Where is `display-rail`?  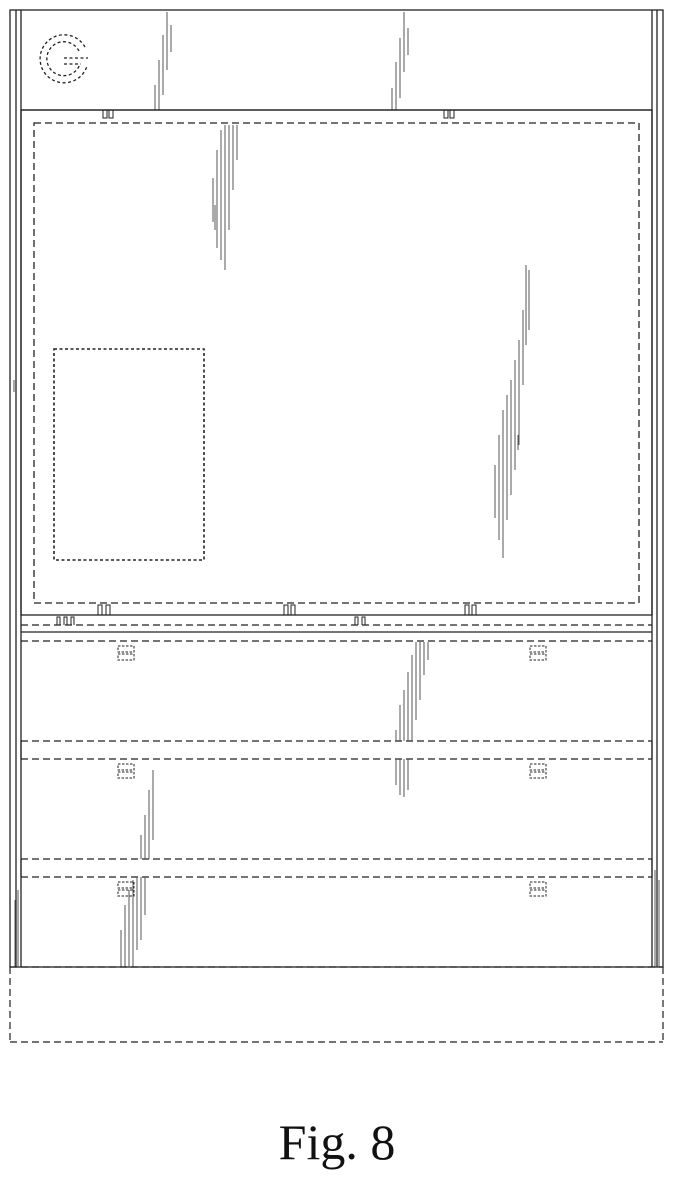 display-rail is located at coordinates (336, 629).